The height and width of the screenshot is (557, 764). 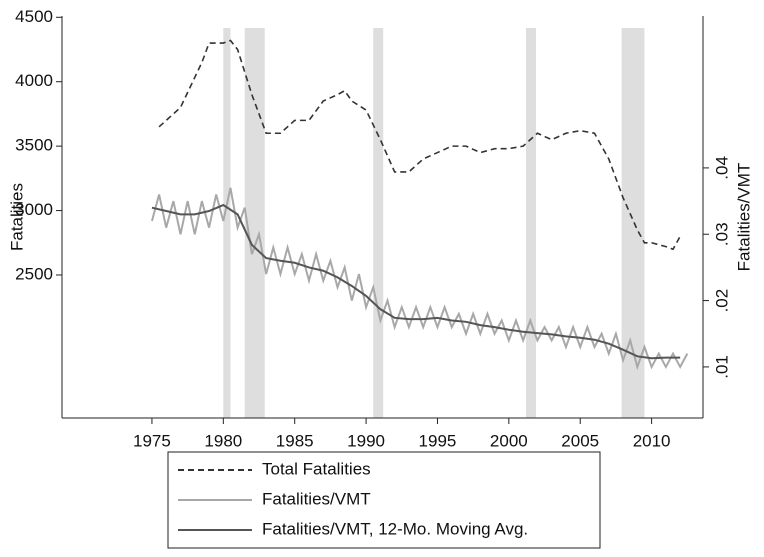 I want to click on legend-label: Fatalities/VMT, 12-Mo. Moving Avg., so click(x=395, y=528).